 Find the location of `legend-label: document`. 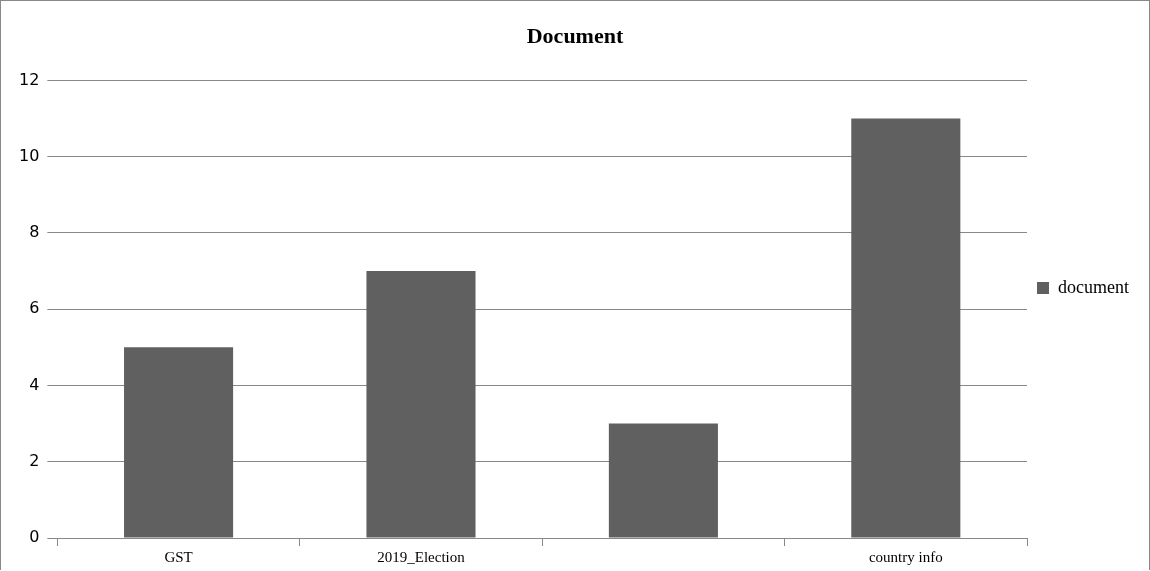

legend-label: document is located at coordinates (1093, 286).